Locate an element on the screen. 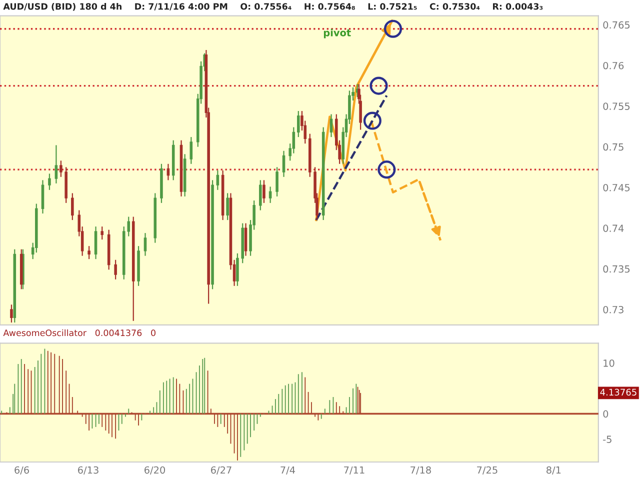 This screenshot has width=640, height=480. y-tick-label: 0.755 is located at coordinates (616, 106).